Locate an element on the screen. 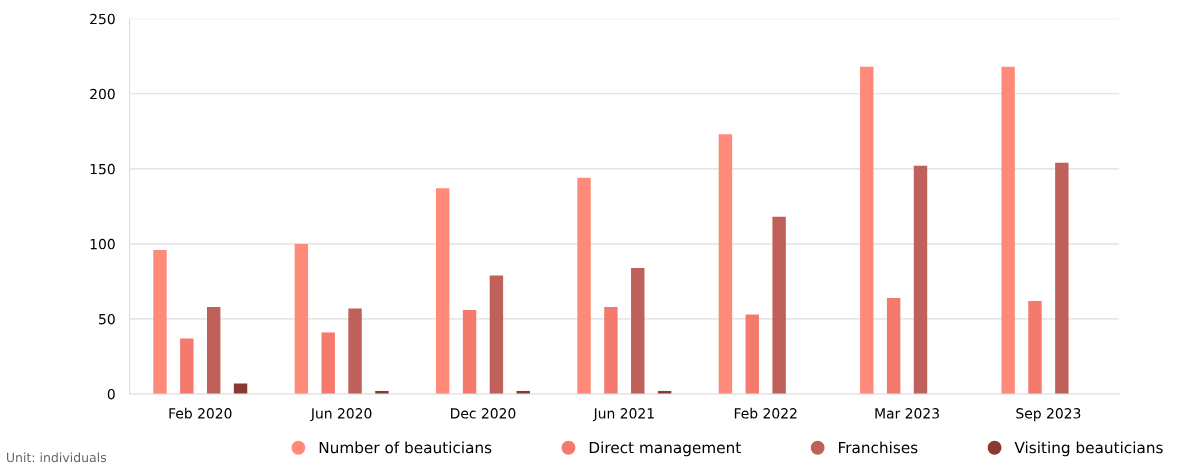  legend-label: Visiting beauticians is located at coordinates (1088, 449).